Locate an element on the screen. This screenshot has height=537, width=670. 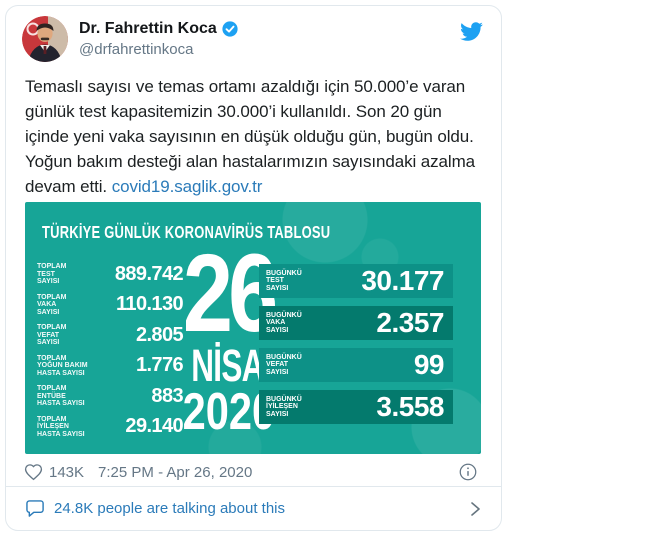
like-count: 143K is located at coordinates (67, 472).